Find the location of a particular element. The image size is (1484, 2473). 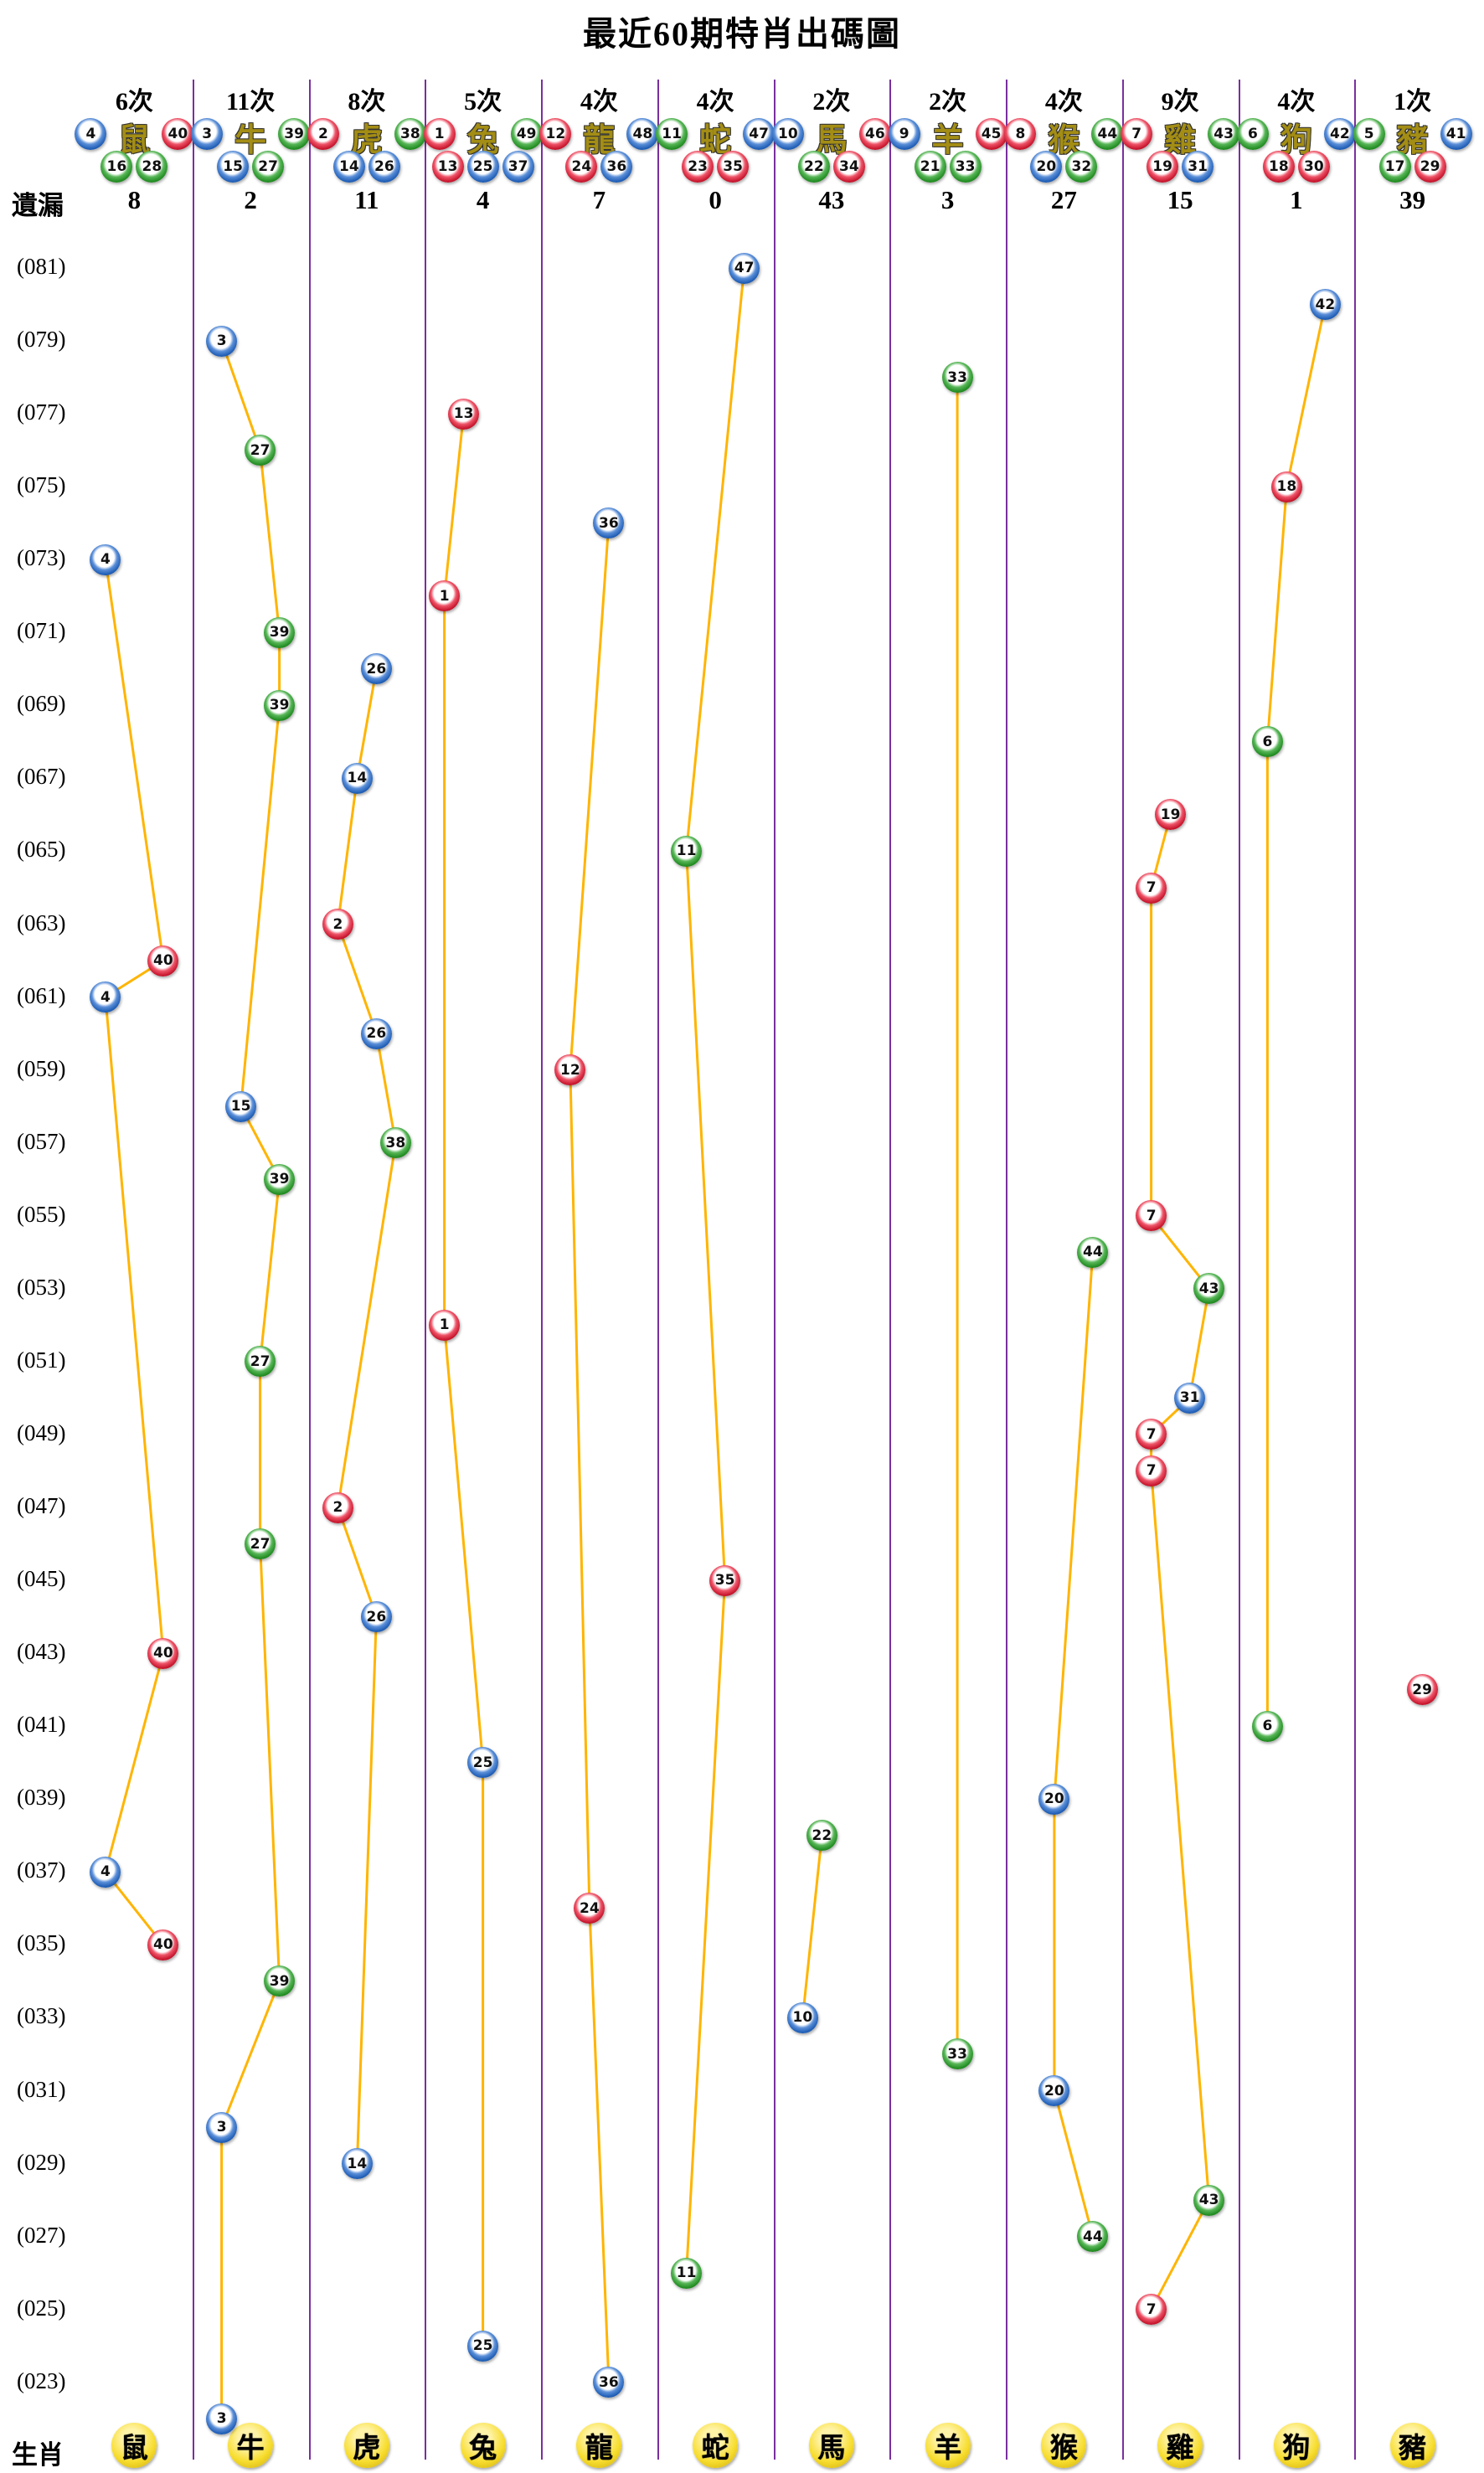

chart-ball: 19 is located at coordinates (1171, 815).